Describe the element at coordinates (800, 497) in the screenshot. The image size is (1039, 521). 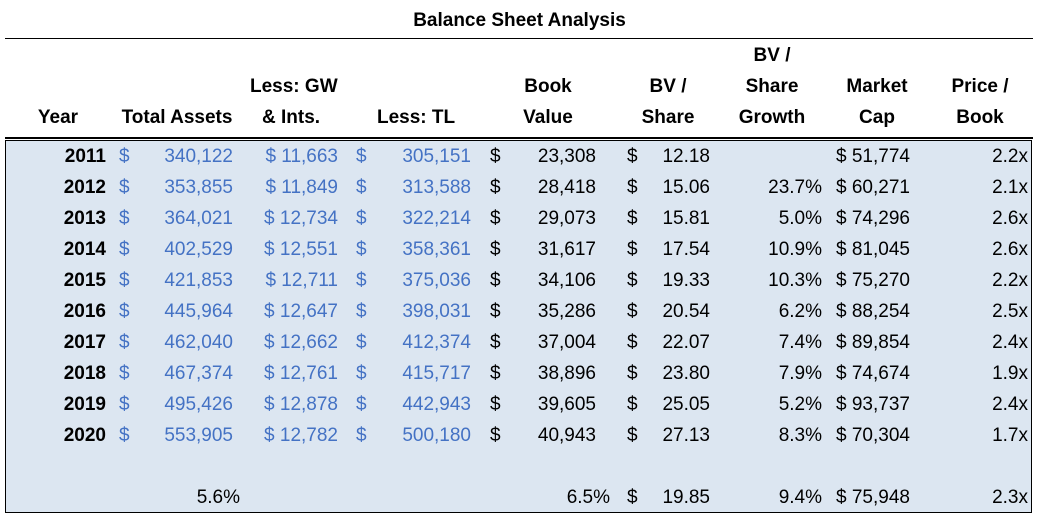
I see `summary-growth: 9.4%` at that location.